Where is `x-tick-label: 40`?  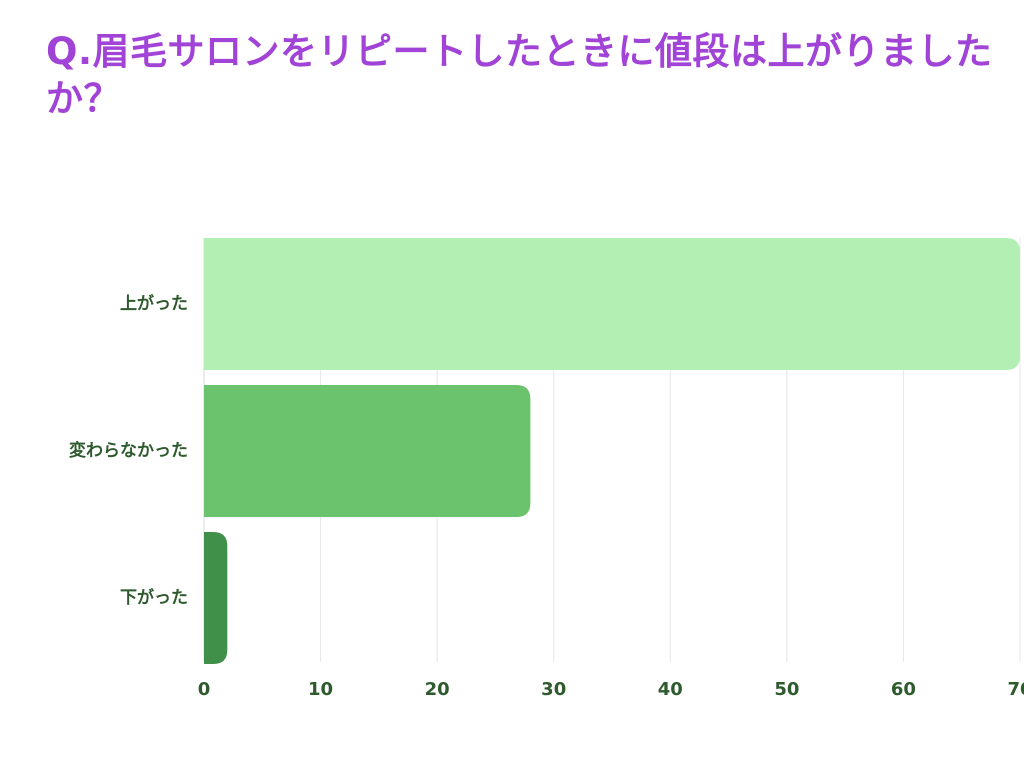
x-tick-label: 40 is located at coordinates (670, 689).